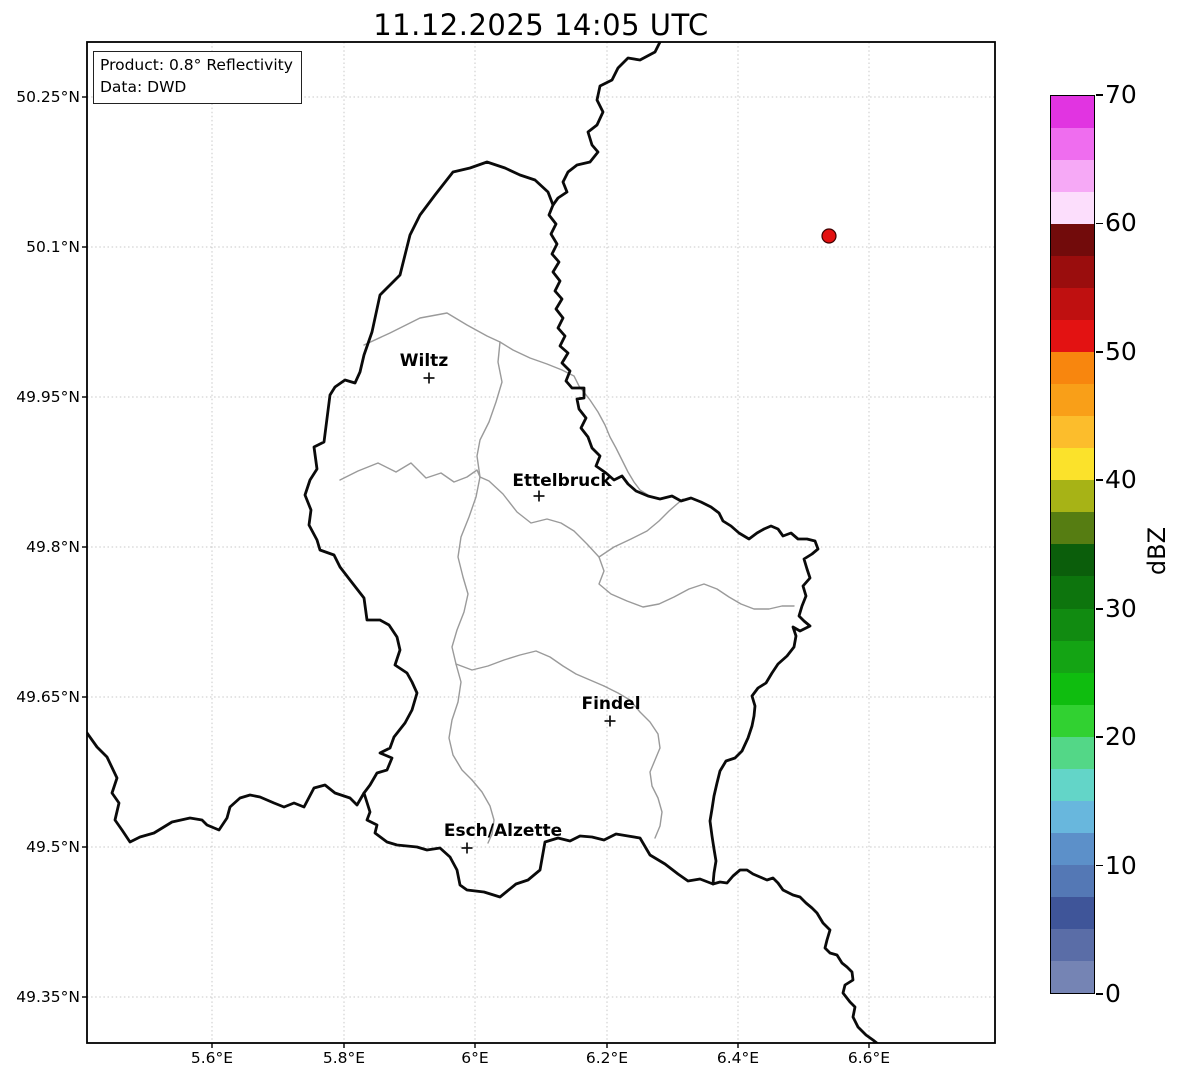 This screenshot has width=1184, height=1081. What do you see at coordinates (1157, 551) in the screenshot?
I see `colorbar-unit-label: dBZ` at bounding box center [1157, 551].